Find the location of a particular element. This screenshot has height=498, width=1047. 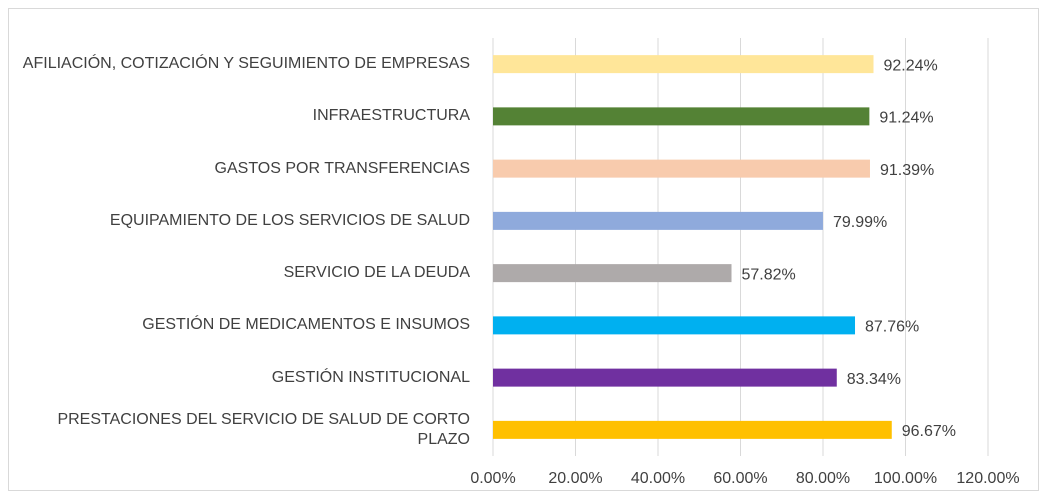

x-tick-label: 20.00% is located at coordinates (575, 478).